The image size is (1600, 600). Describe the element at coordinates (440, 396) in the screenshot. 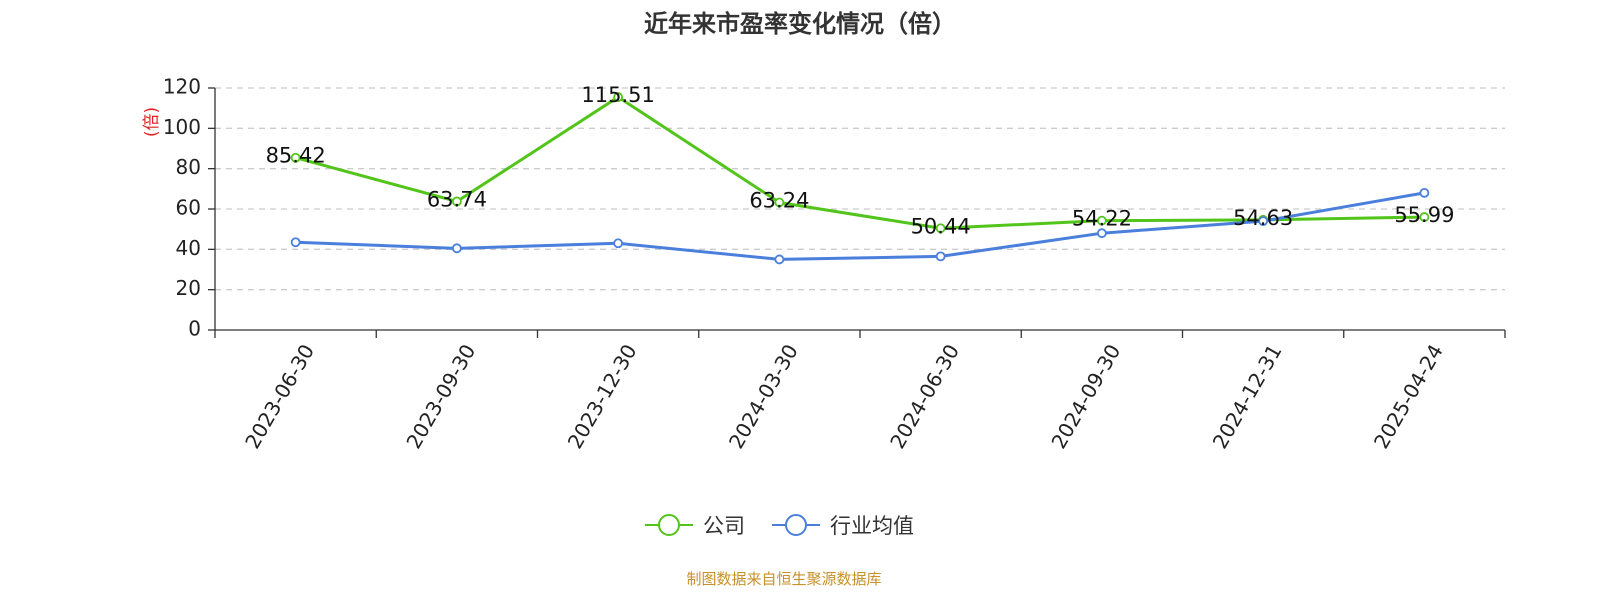

I see `x-tick-label: 2023-09-30` at that location.